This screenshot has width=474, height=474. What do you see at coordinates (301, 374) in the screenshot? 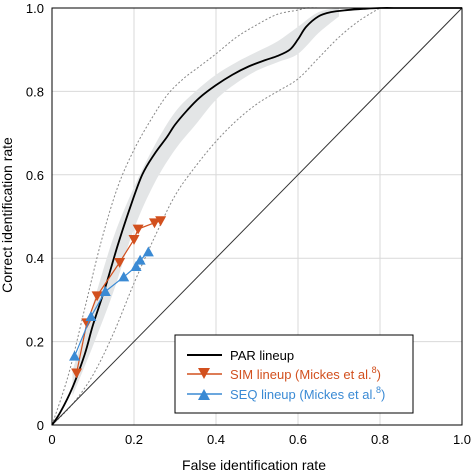
I see `legend-sim-label-main: SIM lineup (Mickes et al.` at bounding box center [301, 374].